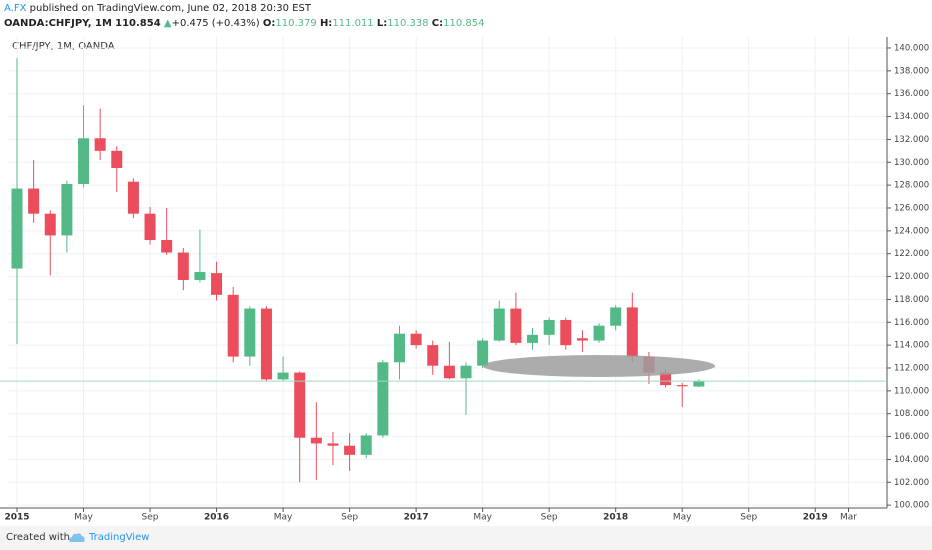  Describe the element at coordinates (815, 518) in the screenshot. I see `x-tick-label: 2019` at that location.